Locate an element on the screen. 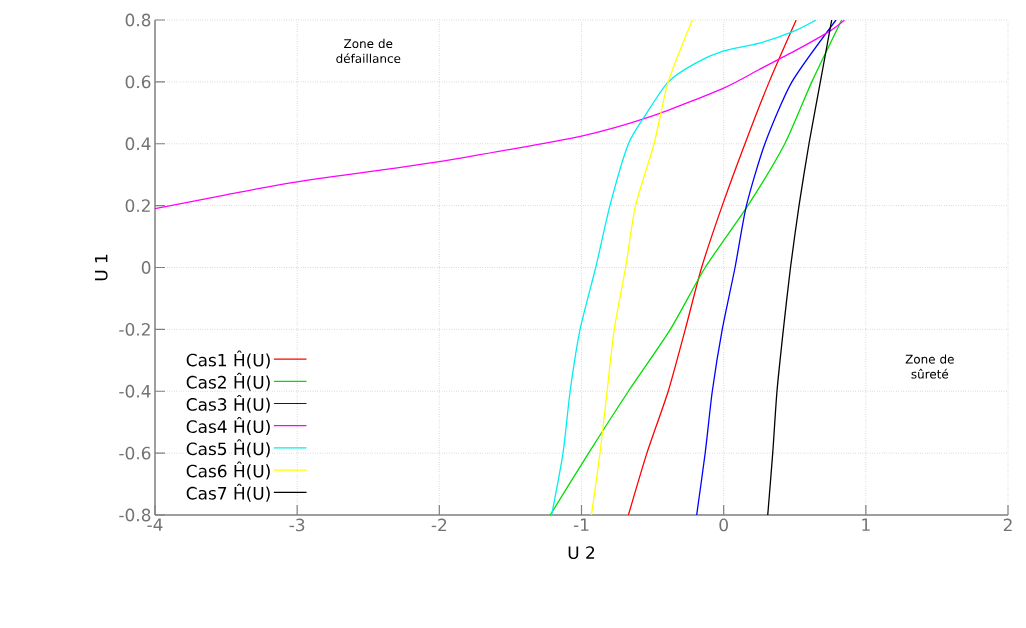  legend-label: Cas6 Ĥ(U) is located at coordinates (228, 470).